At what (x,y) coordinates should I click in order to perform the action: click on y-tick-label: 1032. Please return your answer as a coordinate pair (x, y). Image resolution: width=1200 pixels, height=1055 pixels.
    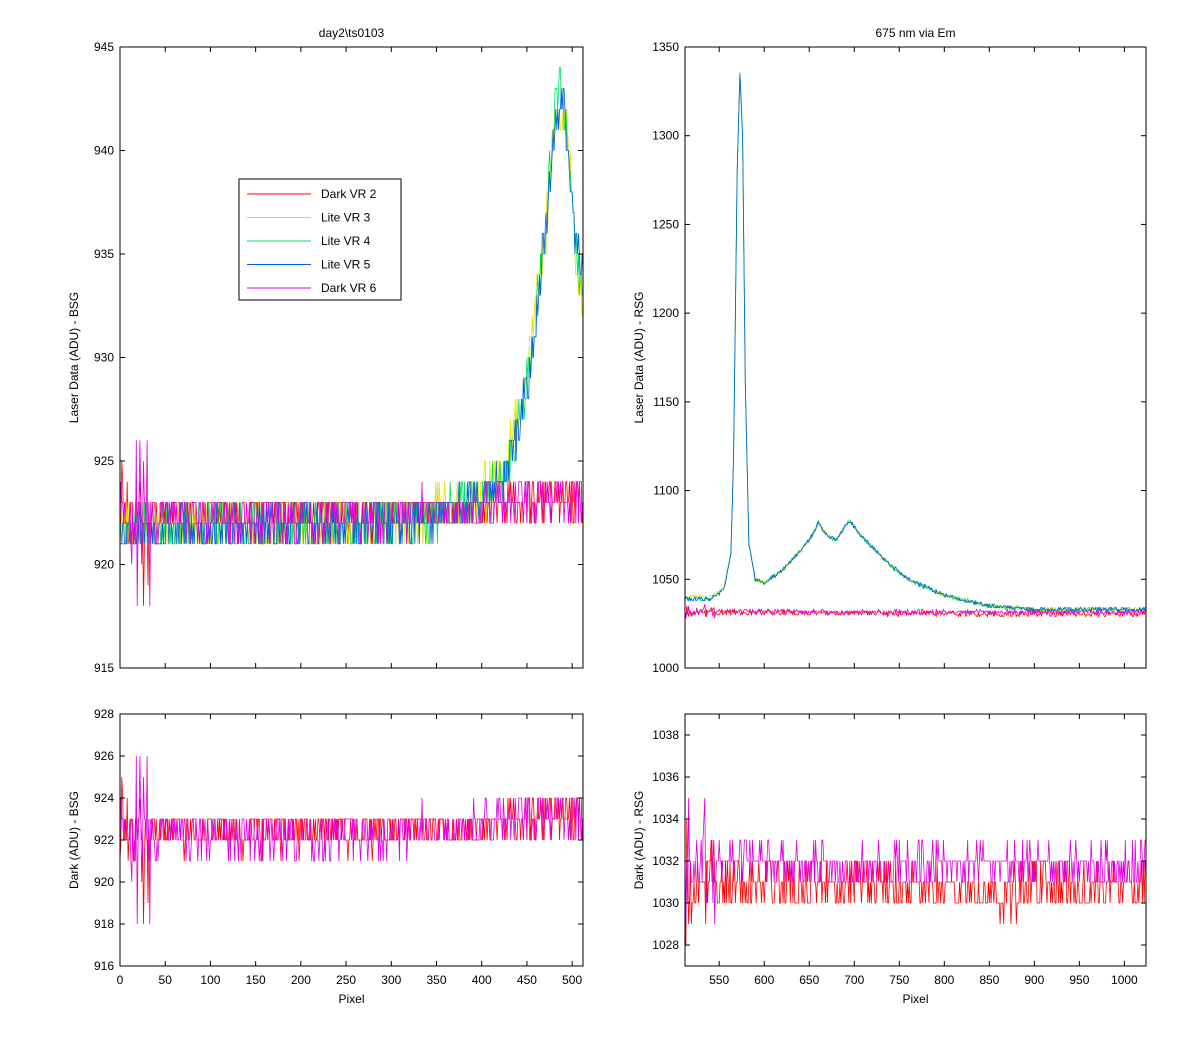
    Looking at the image, I should click on (665, 861).